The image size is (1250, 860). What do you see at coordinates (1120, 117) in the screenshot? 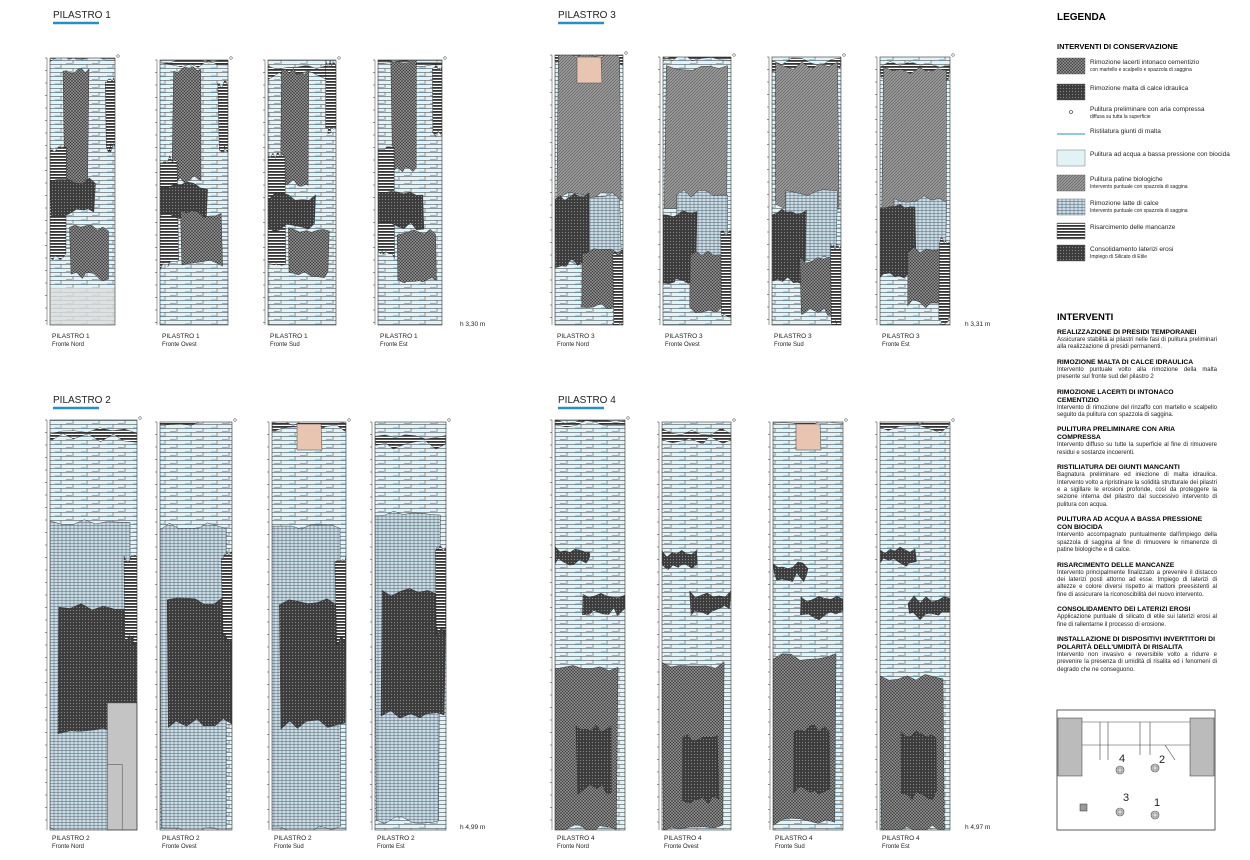
I see `legend-note: diffusa su tutta la superficie` at bounding box center [1120, 117].